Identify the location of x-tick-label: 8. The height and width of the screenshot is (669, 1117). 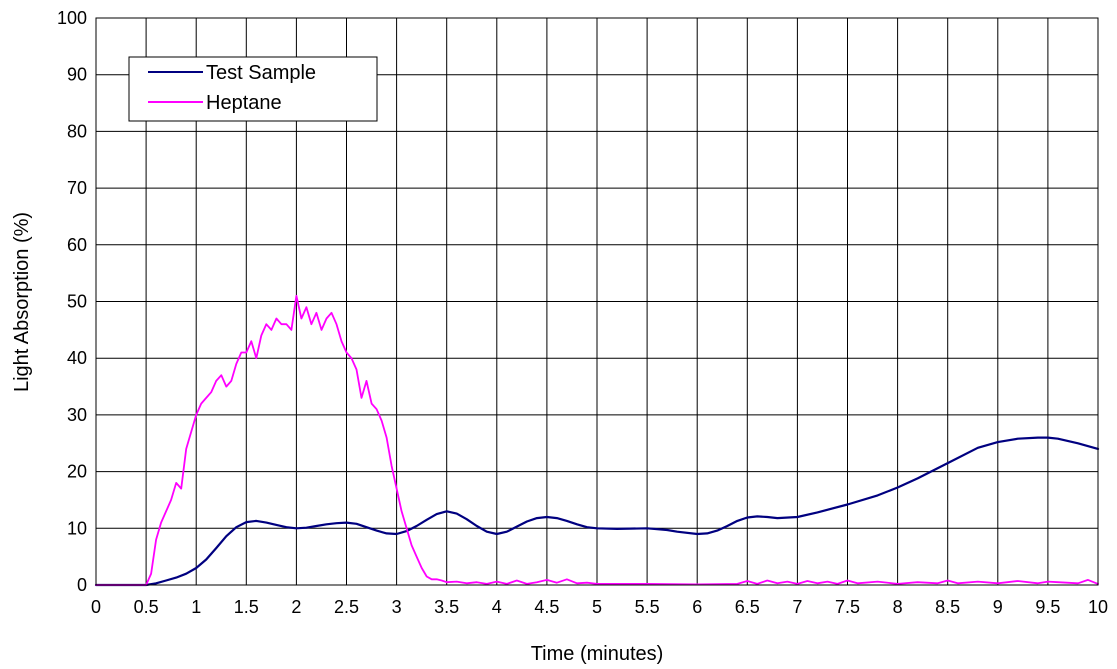
(898, 607).